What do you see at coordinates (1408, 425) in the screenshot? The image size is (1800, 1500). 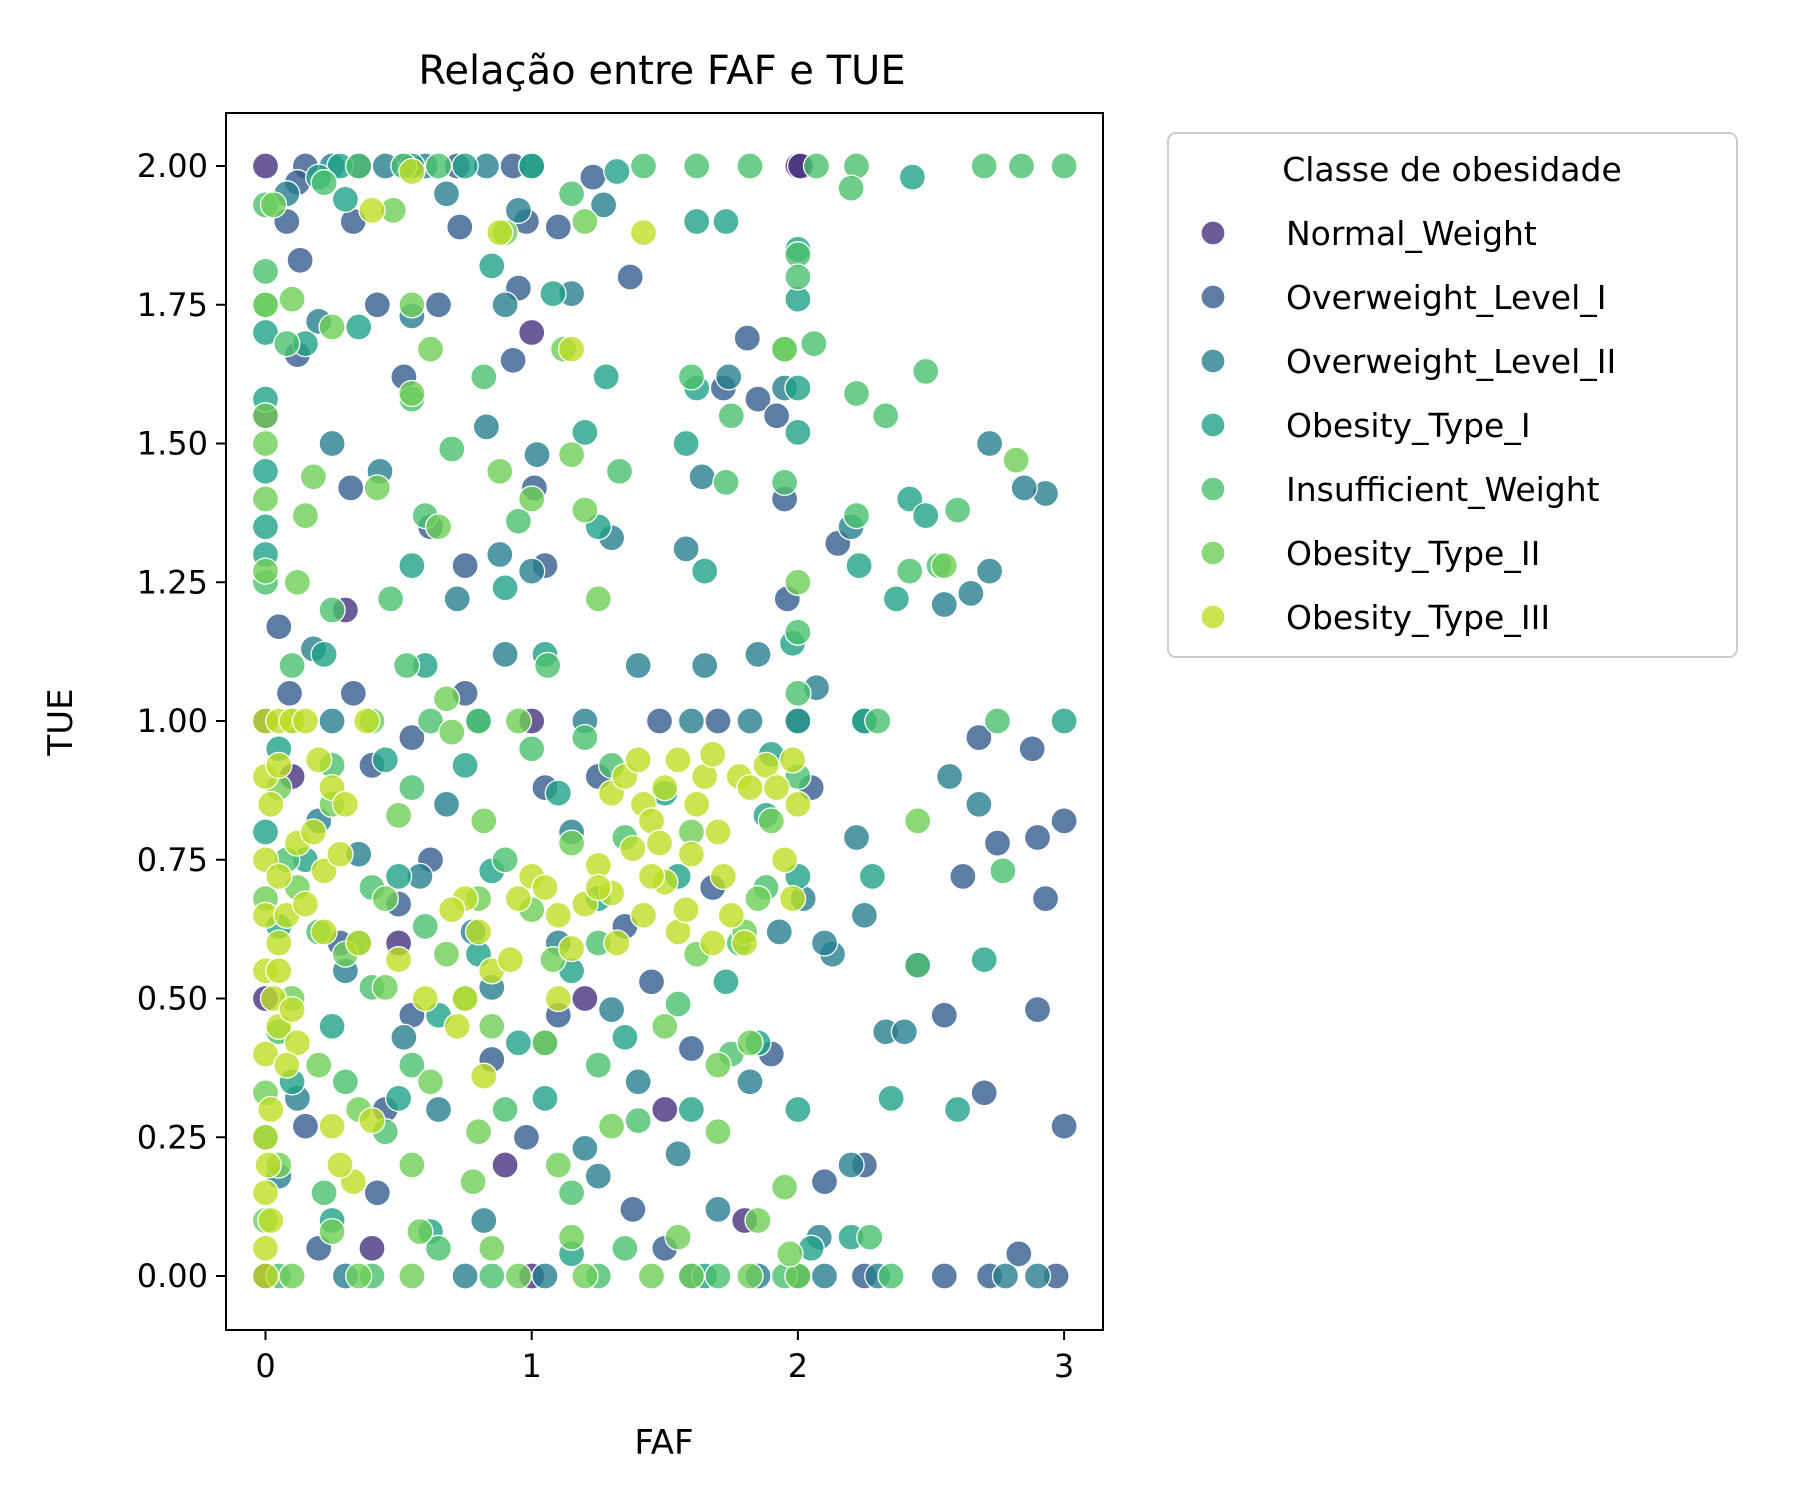 I see `legend-entry-label: Obesity_Type_I` at bounding box center [1408, 425].